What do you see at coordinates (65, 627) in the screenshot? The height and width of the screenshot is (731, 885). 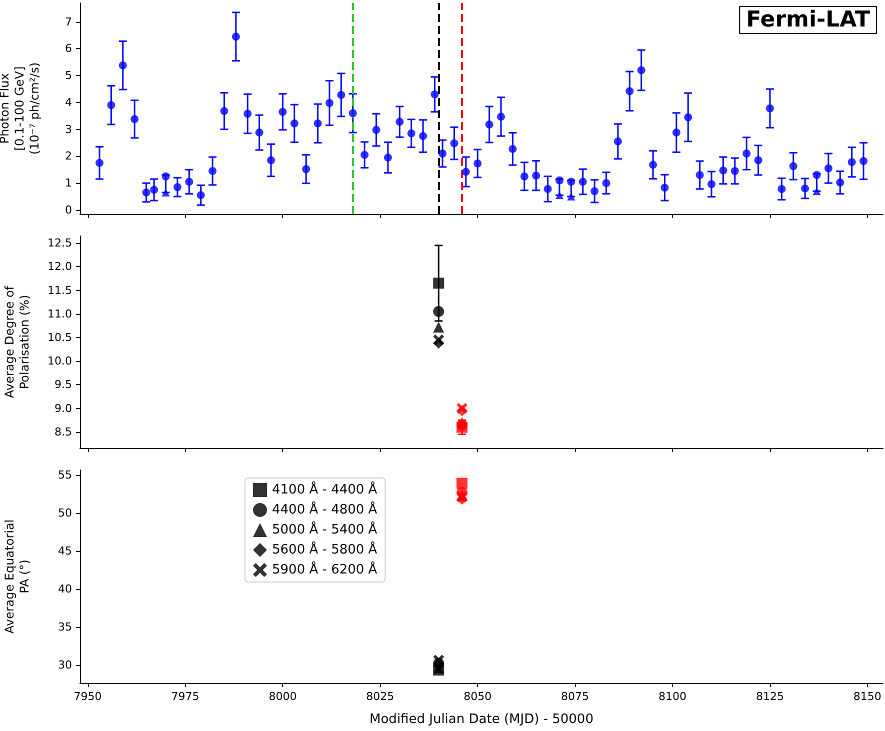 I see `y-tick-label: 35` at bounding box center [65, 627].